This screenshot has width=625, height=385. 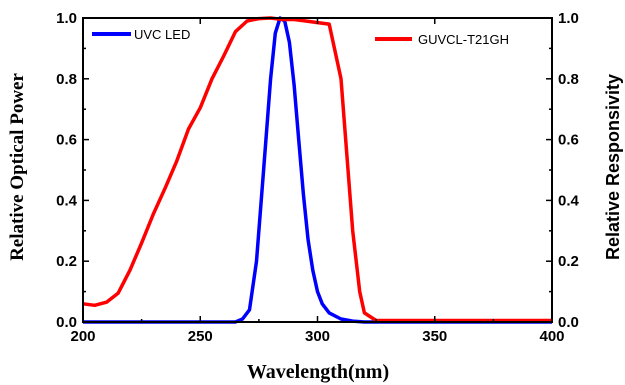 What do you see at coordinates (162, 34) in the screenshot?
I see `legend-label-uvc-led: UVC LED` at bounding box center [162, 34].